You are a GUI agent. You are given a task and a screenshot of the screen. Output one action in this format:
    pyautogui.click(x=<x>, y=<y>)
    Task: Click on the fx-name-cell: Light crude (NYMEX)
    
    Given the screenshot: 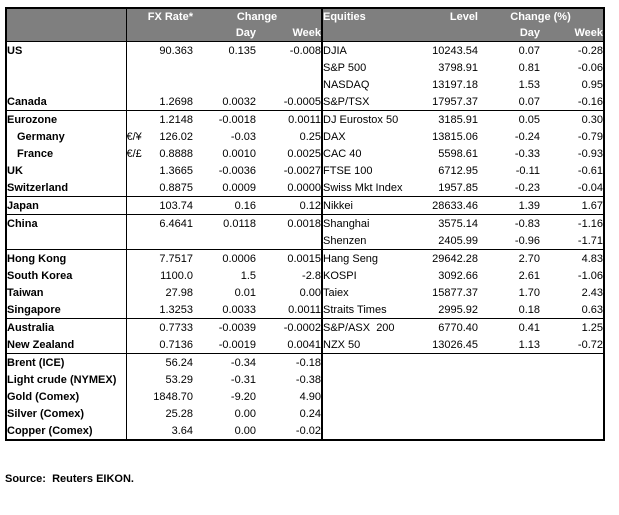 What is the action you would take?
    pyautogui.click(x=66, y=379)
    